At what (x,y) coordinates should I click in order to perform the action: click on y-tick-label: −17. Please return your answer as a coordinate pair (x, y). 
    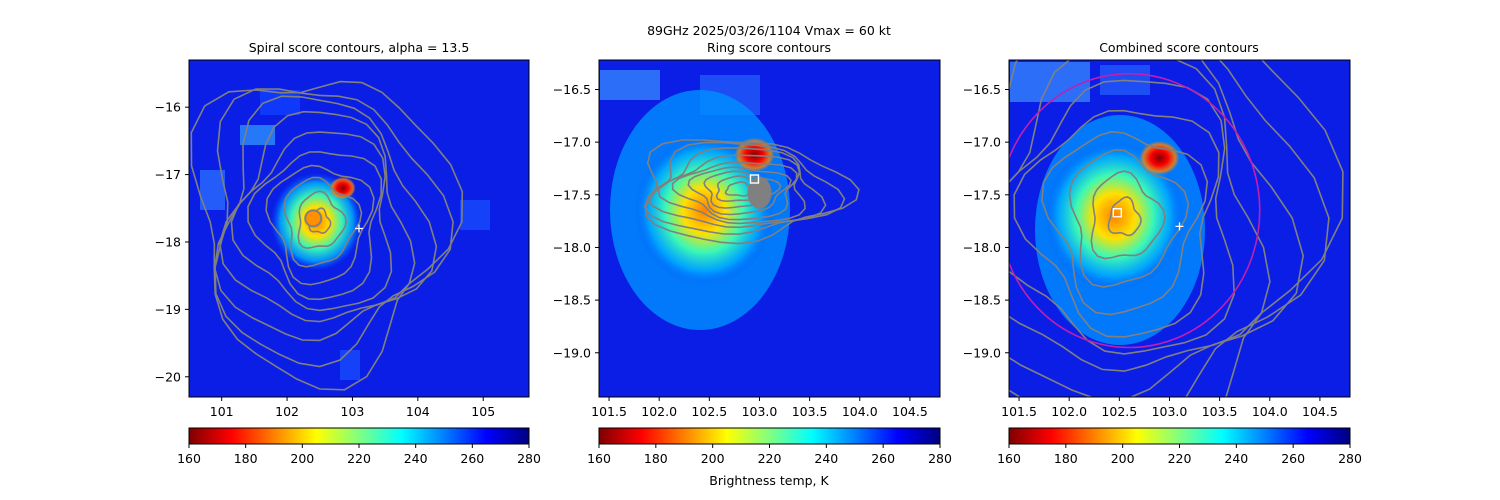
    Looking at the image, I should click on (168, 174).